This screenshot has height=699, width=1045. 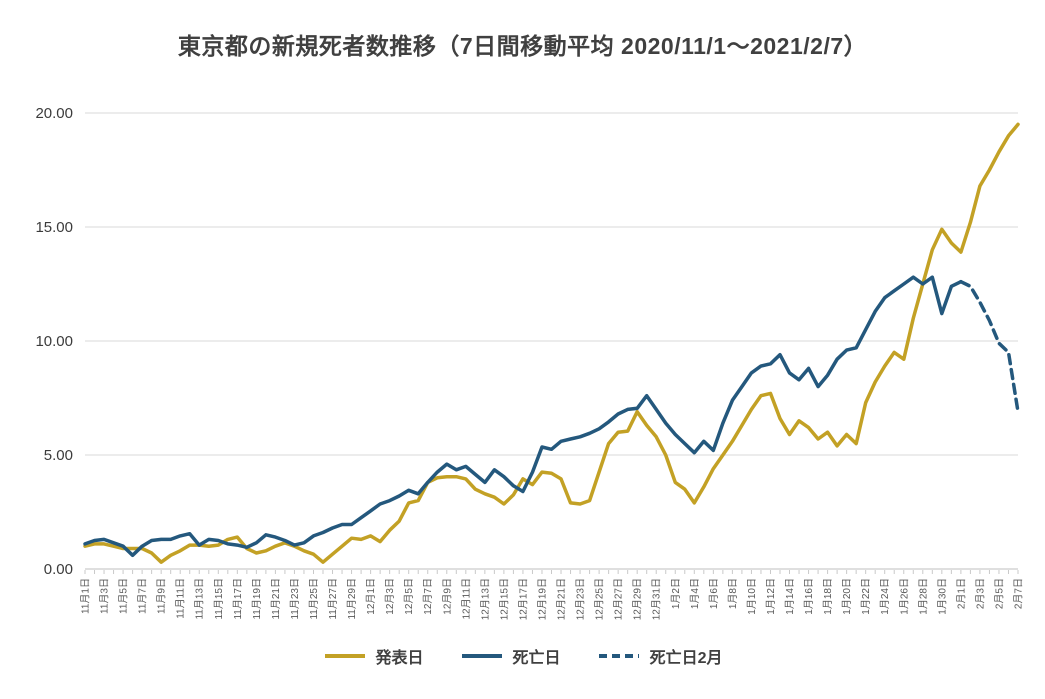 What do you see at coordinates (619, 599) in the screenshot?
I see `x-tick-label: 12月27日` at bounding box center [619, 599].